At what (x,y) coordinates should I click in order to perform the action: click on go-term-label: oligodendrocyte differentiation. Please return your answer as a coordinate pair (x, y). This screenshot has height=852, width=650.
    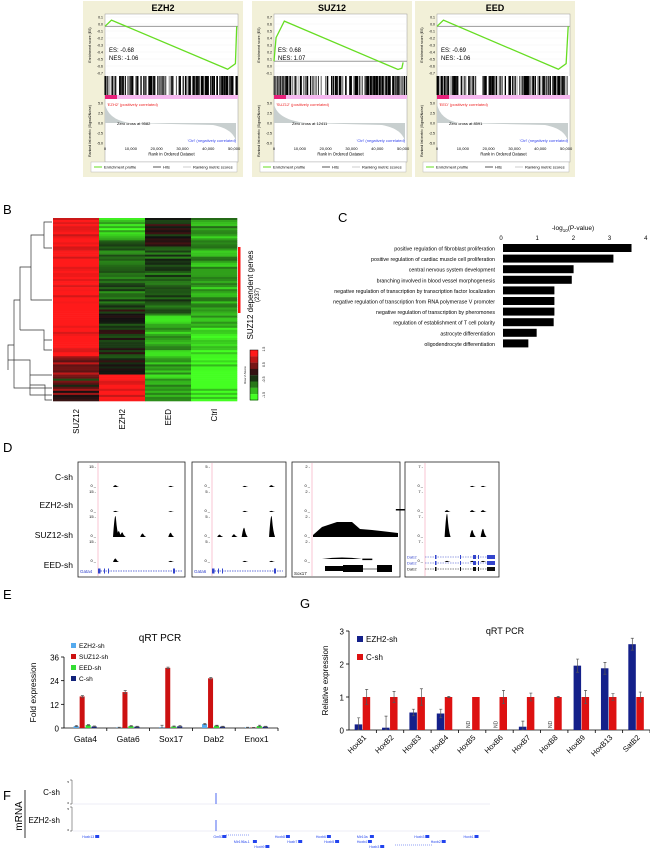
    Looking at the image, I should click on (459, 345).